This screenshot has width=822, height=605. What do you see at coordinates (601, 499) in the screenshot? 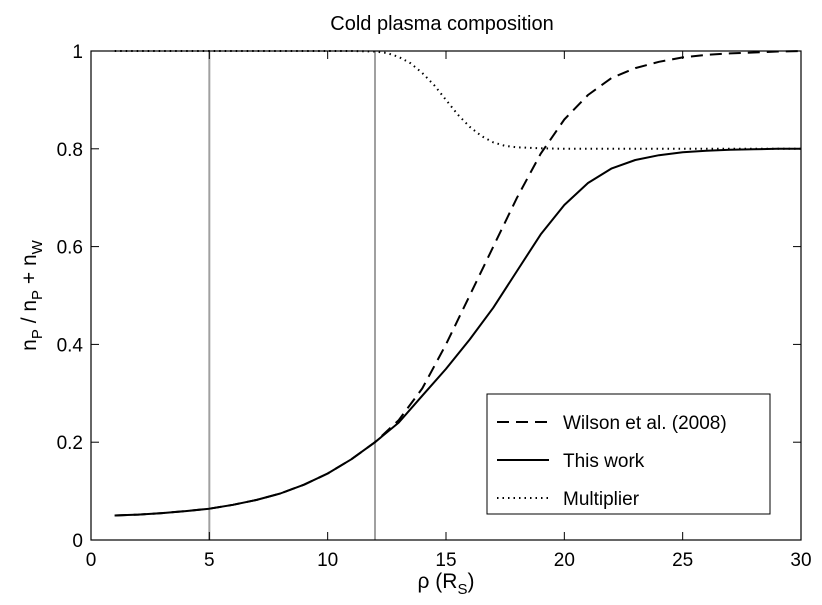
I see `legend-label-3: Multiplier` at bounding box center [601, 499].